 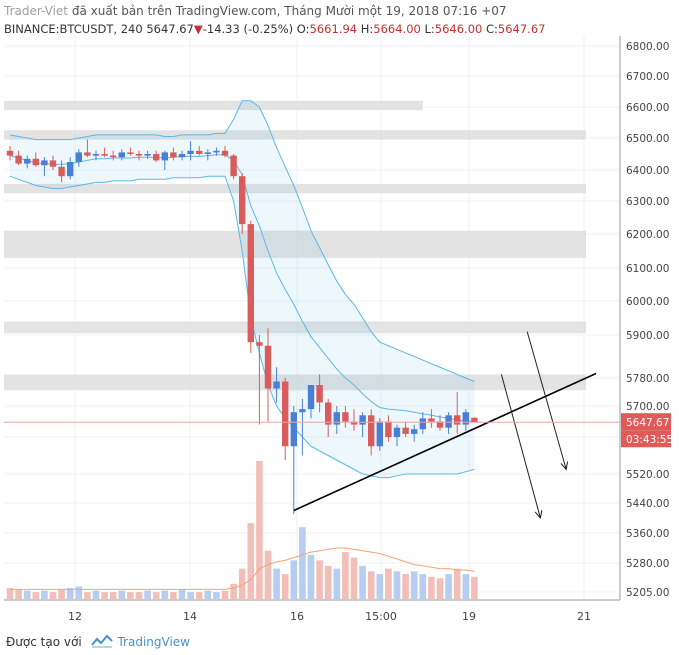 I want to click on footer: Được tạo với TradingView, so click(x=98, y=642).